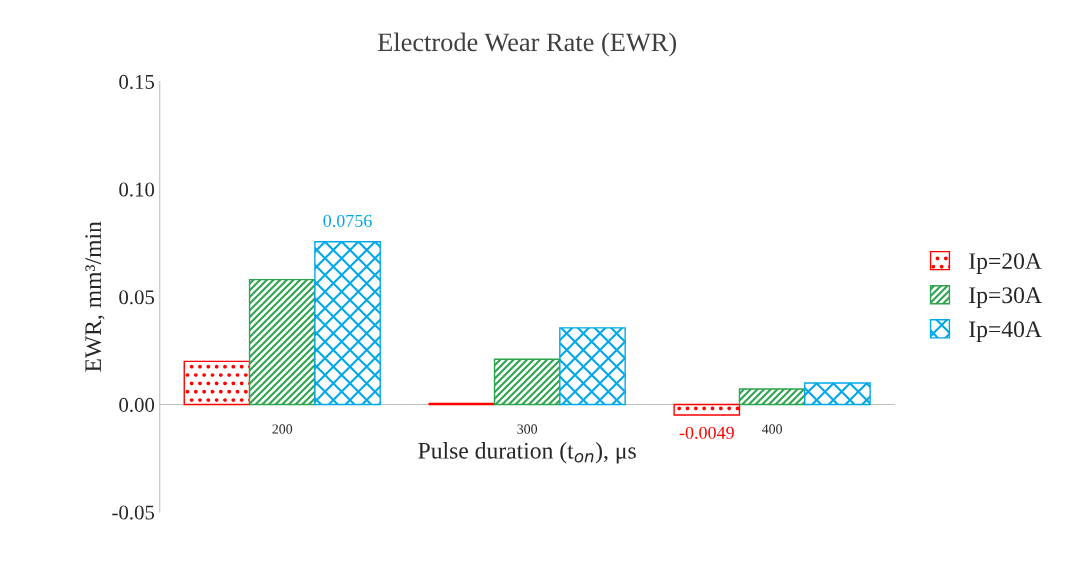 The image size is (1065, 582). I want to click on x-tick-label: 400, so click(772, 429).